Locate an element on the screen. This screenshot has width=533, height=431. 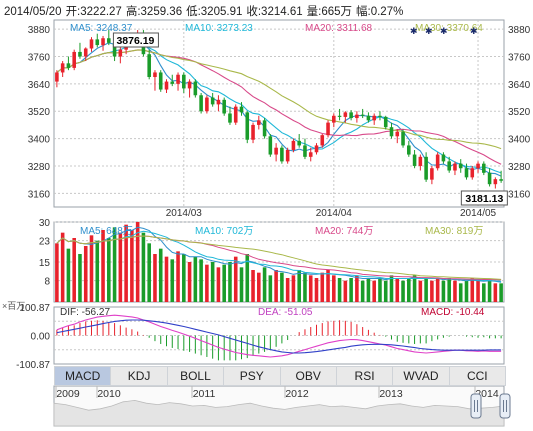
tab-macd: MACD is located at coordinates (83, 376).